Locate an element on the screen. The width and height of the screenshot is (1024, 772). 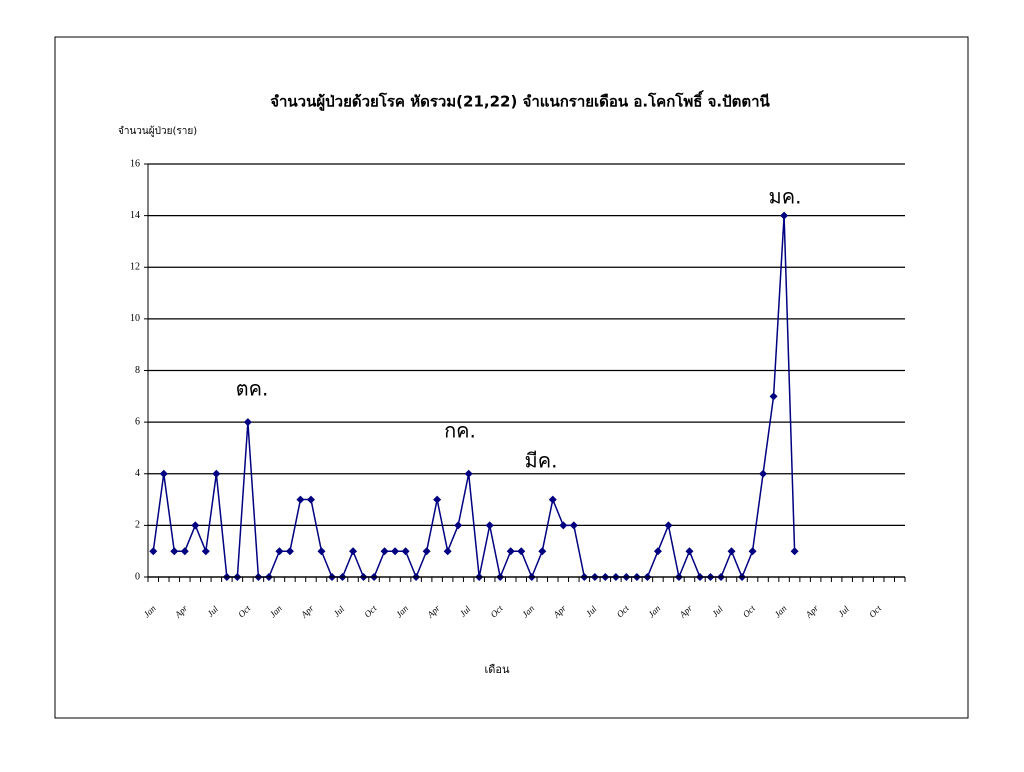
y-tick-label: 14 is located at coordinates (135, 215).